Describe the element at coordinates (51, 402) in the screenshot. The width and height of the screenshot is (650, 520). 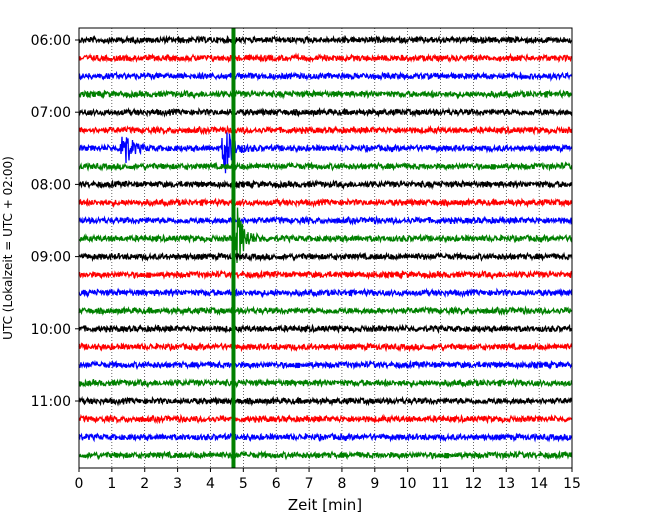
I see `y-tick-label: 11:00` at that location.